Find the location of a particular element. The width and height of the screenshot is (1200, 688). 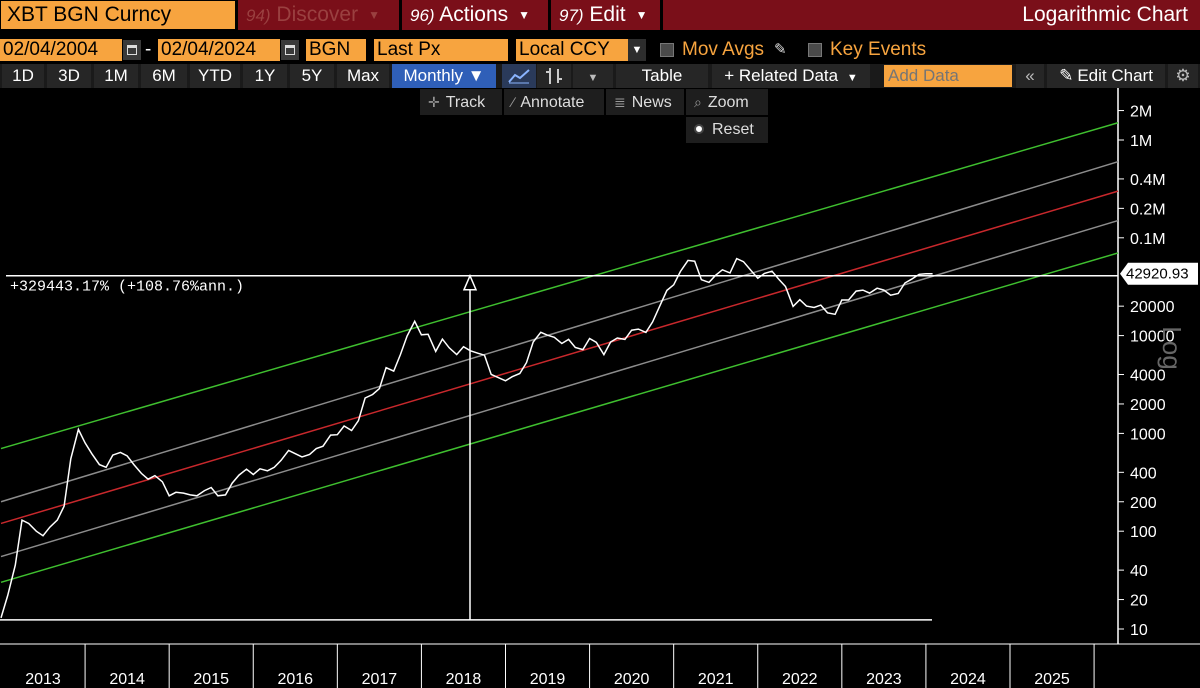

x-tick-label: 2019 is located at coordinates (548, 679).